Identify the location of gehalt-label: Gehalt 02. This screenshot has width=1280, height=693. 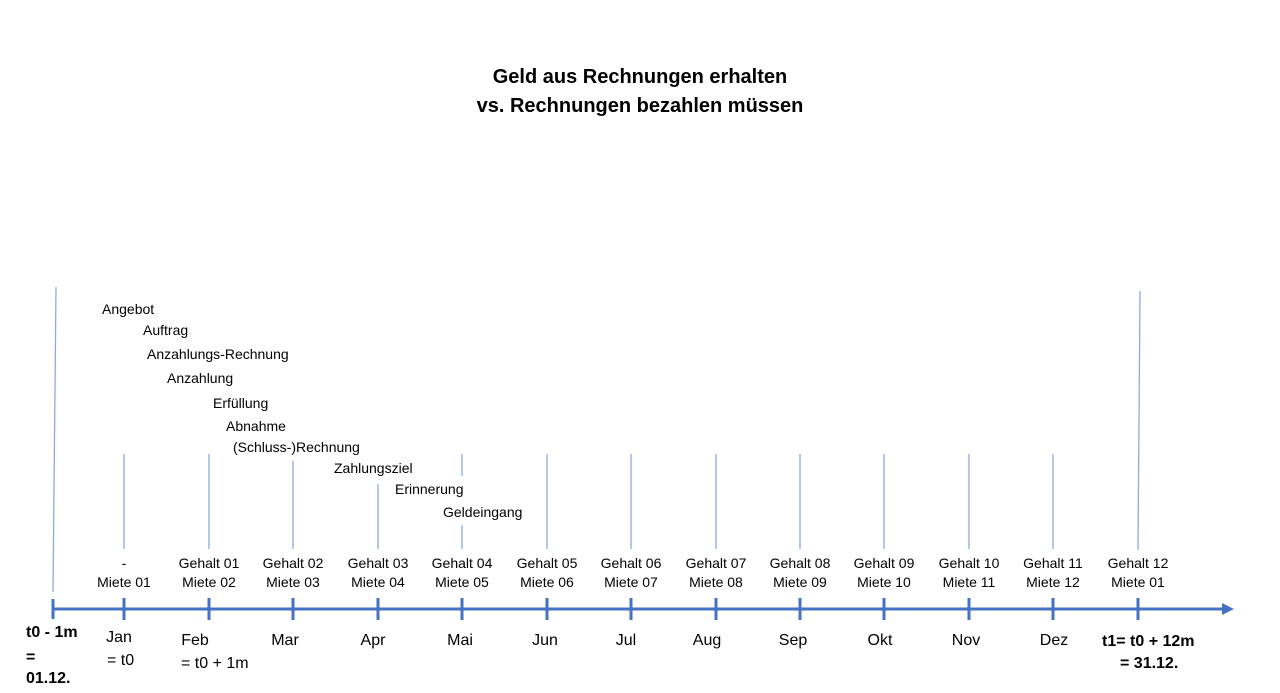
(293, 563).